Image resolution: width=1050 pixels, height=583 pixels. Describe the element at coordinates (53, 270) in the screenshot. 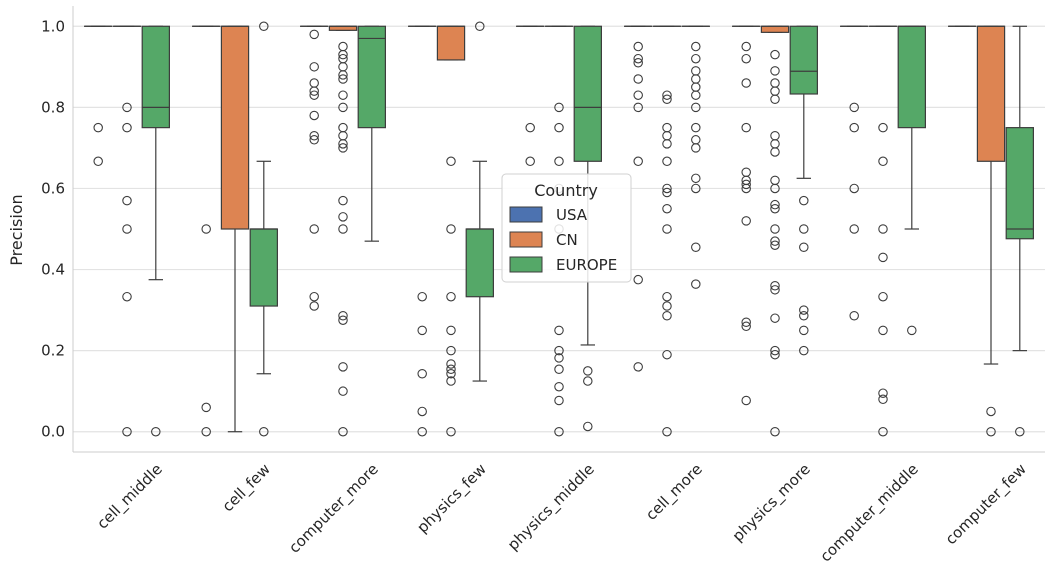

I see `y-tick-label: 0.4` at that location.